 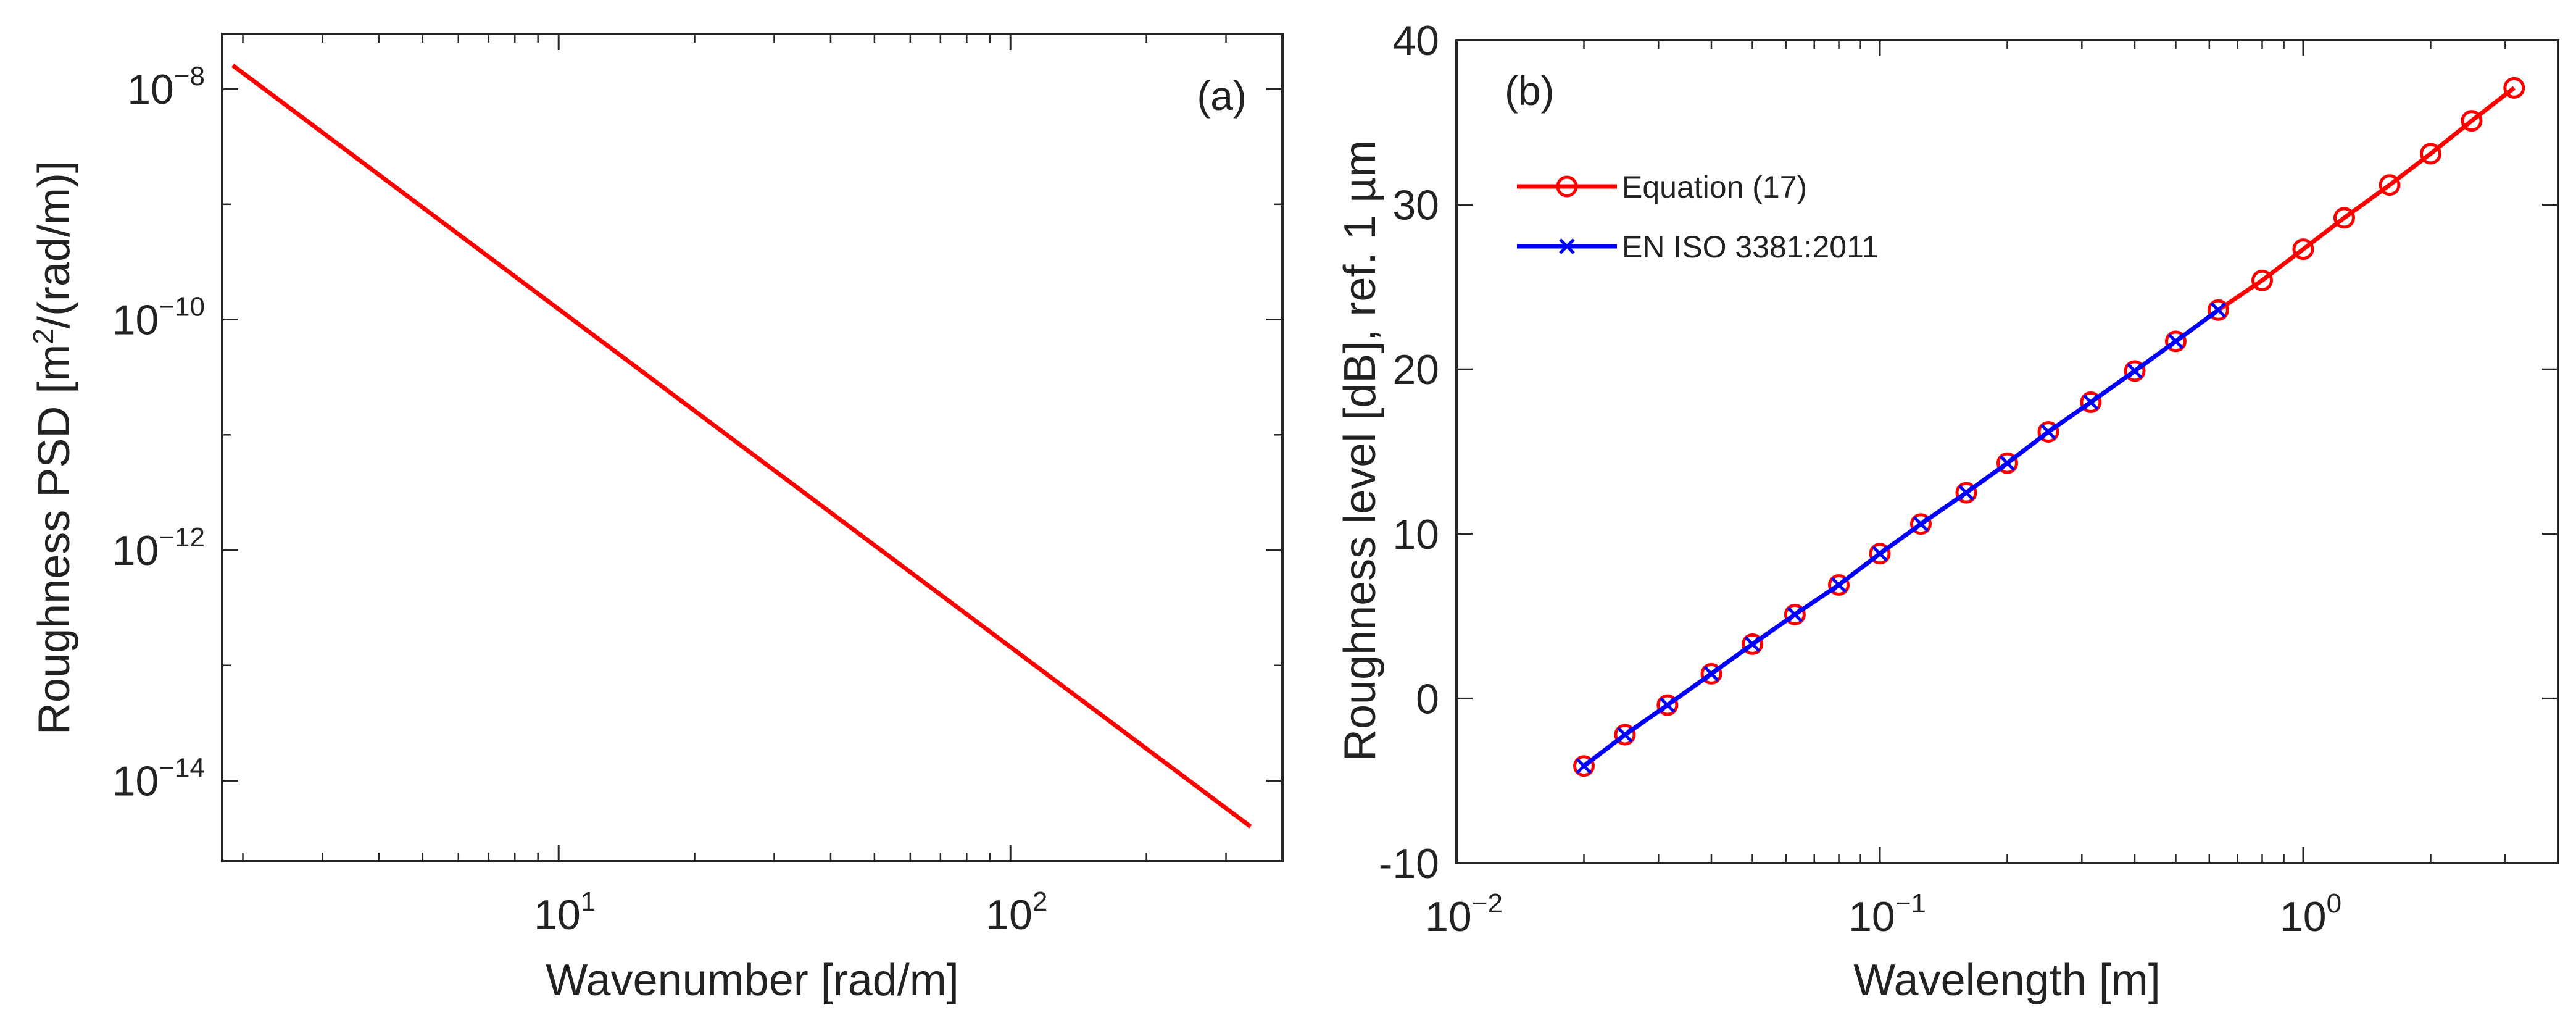 I want to click on chart-b-x-tick-label-exp: −1, so click(x=1910, y=903).